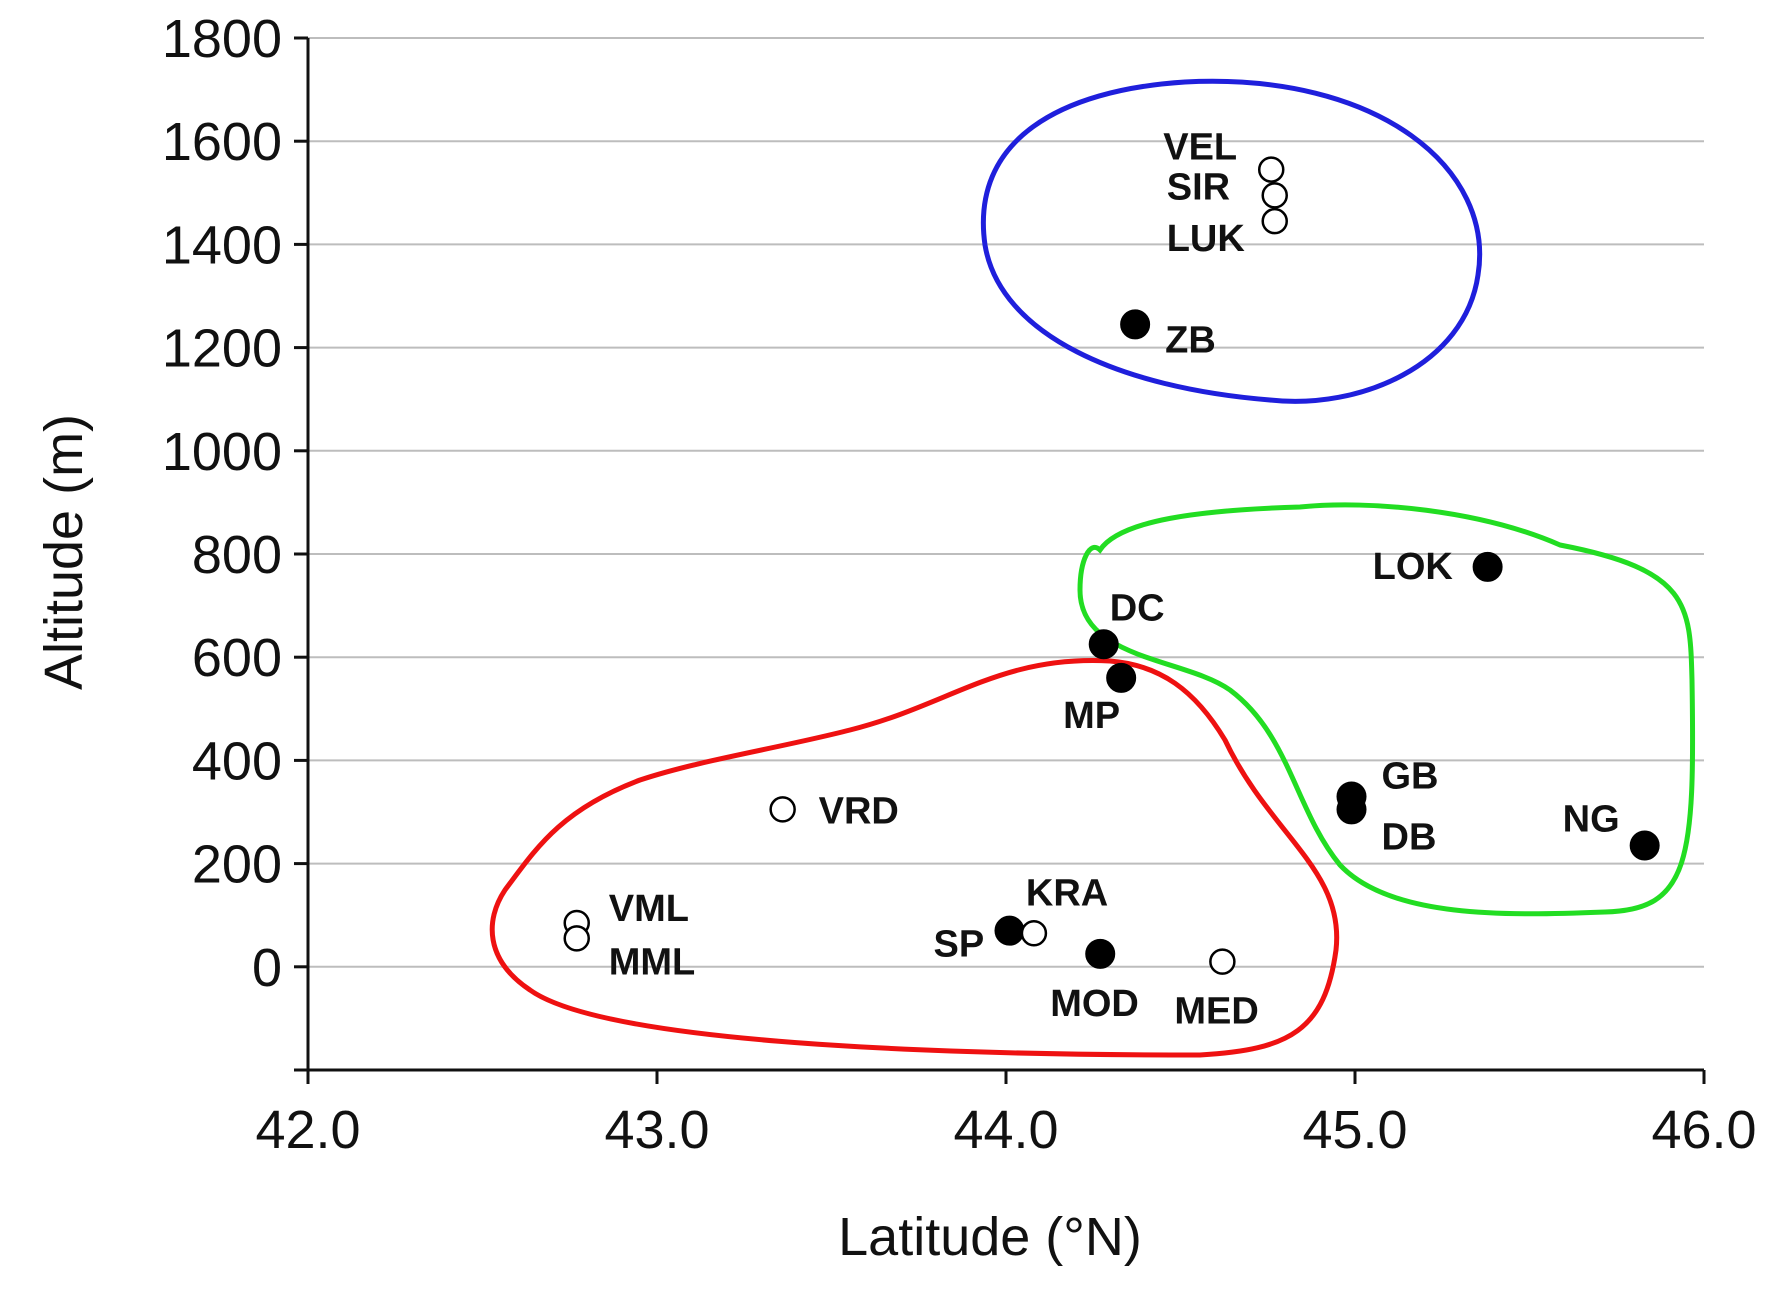  Describe the element at coordinates (1135, 324) in the screenshot. I see `point-zb` at that location.